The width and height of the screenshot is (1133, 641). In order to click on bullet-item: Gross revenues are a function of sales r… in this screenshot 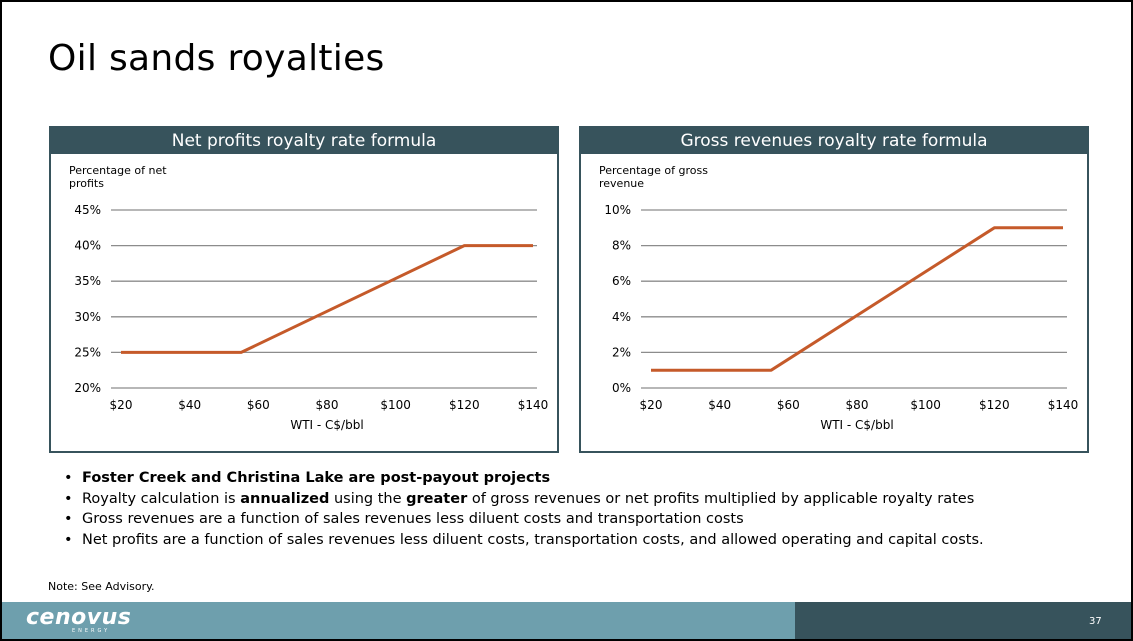, I will do `click(522, 519)`.